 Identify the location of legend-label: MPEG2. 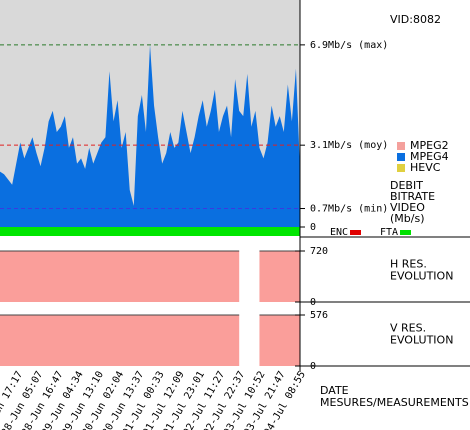
(429, 145).